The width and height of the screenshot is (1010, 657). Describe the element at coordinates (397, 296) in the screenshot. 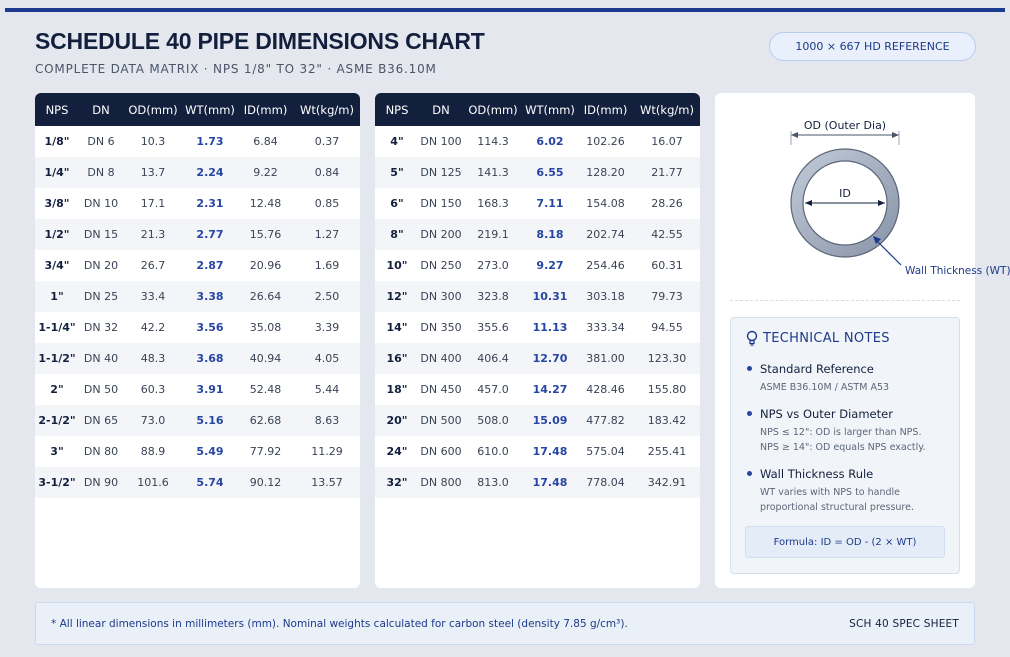

I see `nps-cell: 12"` at that location.